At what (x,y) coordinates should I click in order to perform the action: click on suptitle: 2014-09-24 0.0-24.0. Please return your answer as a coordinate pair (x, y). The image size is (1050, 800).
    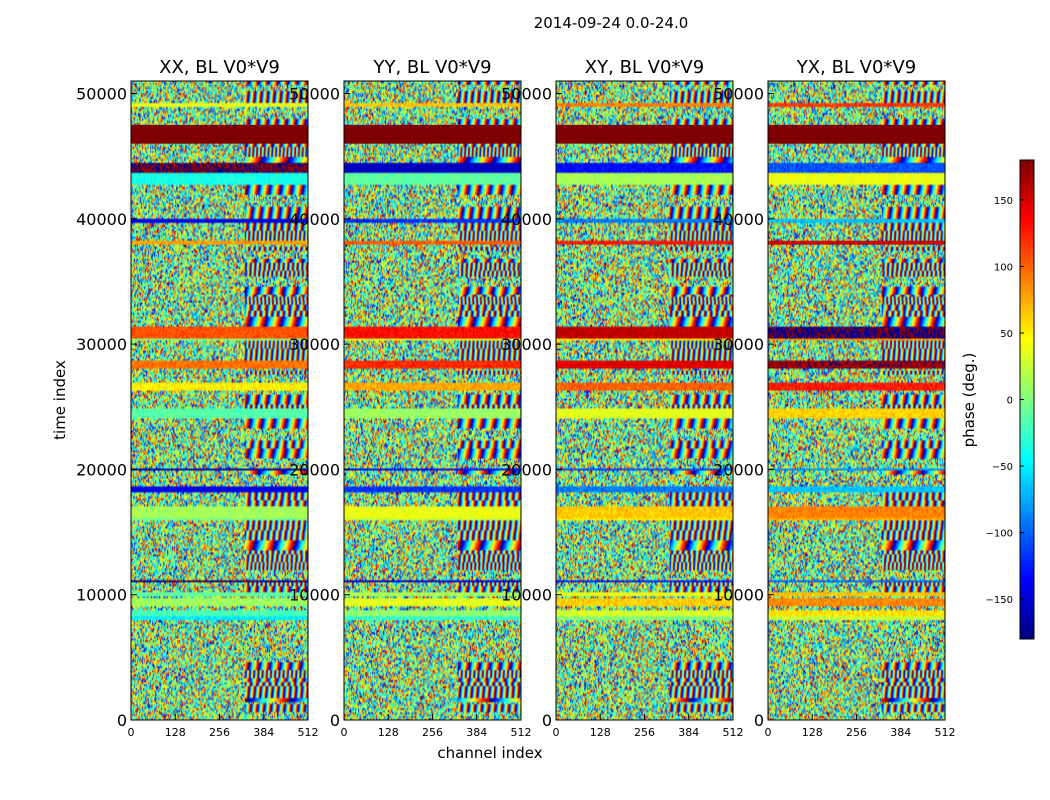
    Looking at the image, I should click on (611, 23).